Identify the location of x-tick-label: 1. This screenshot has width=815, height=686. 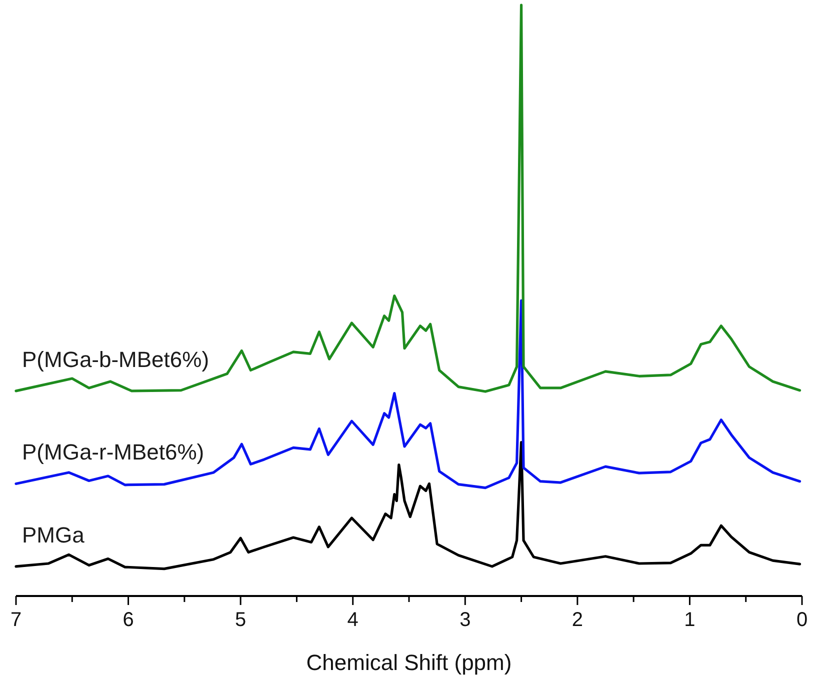
(690, 620).